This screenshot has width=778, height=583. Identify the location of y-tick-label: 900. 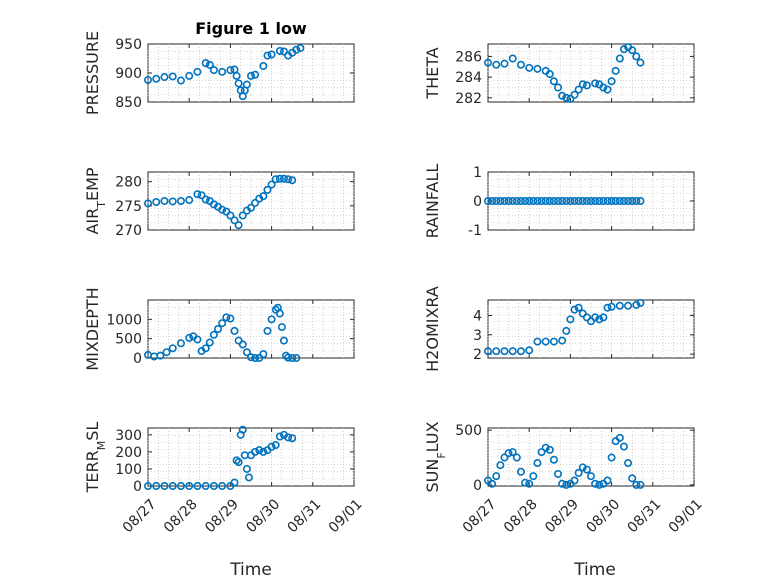
(128, 74).